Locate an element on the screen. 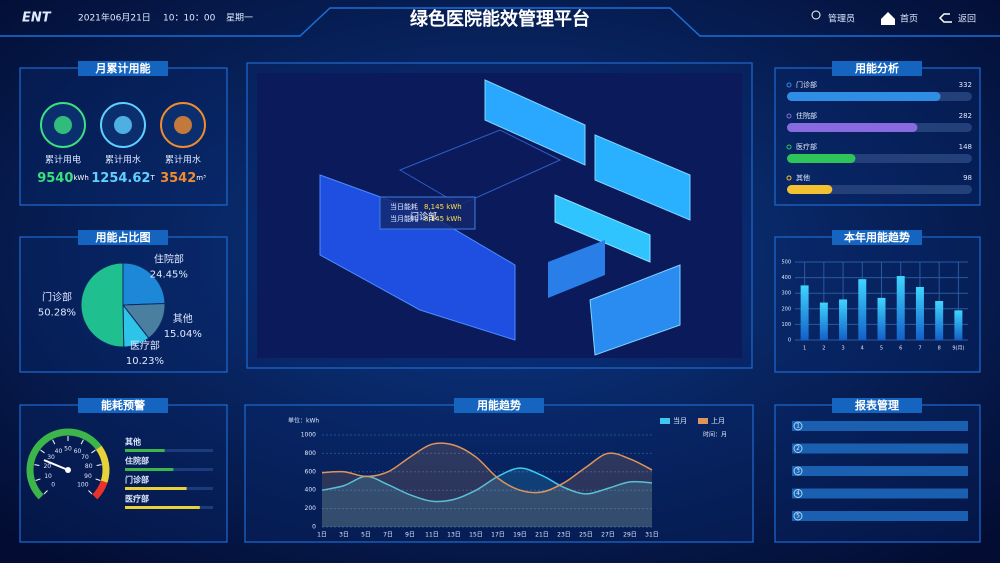 This screenshot has height=563, width=1000. nav-user: 管理员 is located at coordinates (841, 19).